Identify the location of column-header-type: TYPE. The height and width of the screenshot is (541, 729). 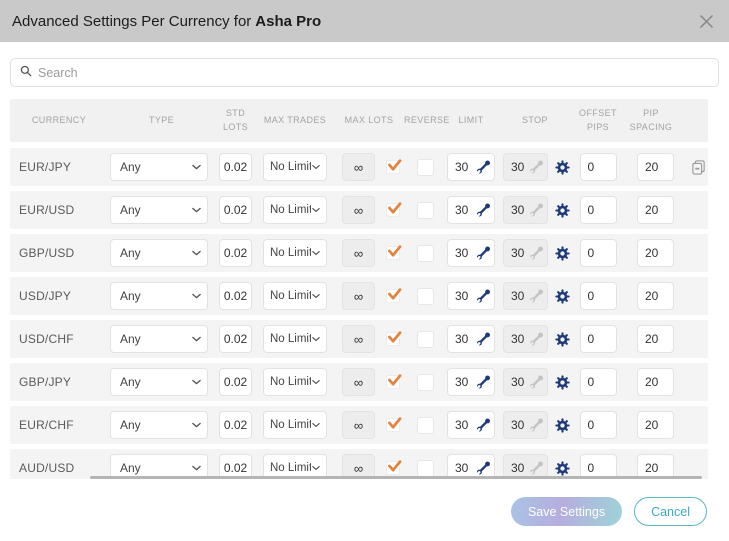
(161, 119).